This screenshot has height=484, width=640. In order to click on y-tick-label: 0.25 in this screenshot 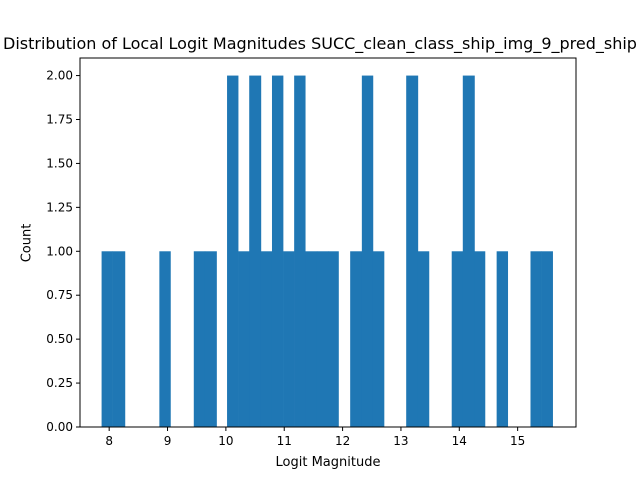, I will do `click(59, 383)`.